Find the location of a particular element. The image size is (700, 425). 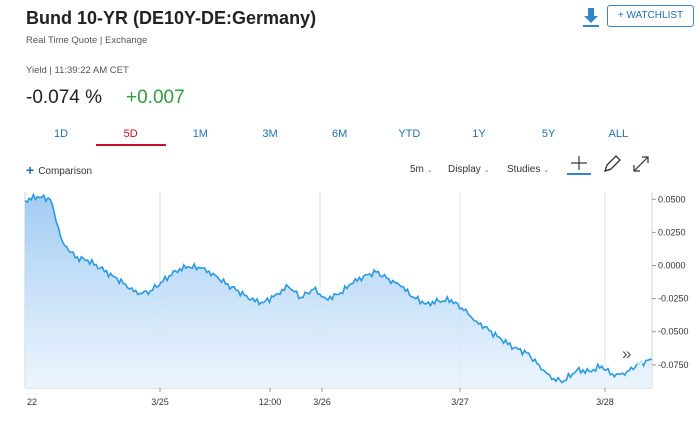

y-tick-label: 0.0000 is located at coordinates (672, 266).